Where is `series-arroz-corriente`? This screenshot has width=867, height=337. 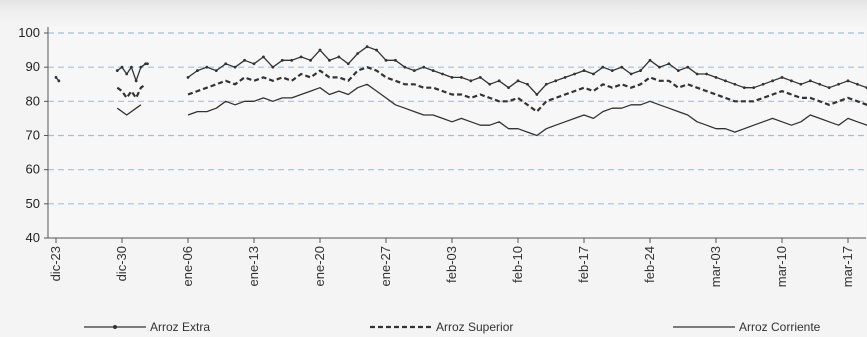 series-arroz-corriente is located at coordinates (491, 110).